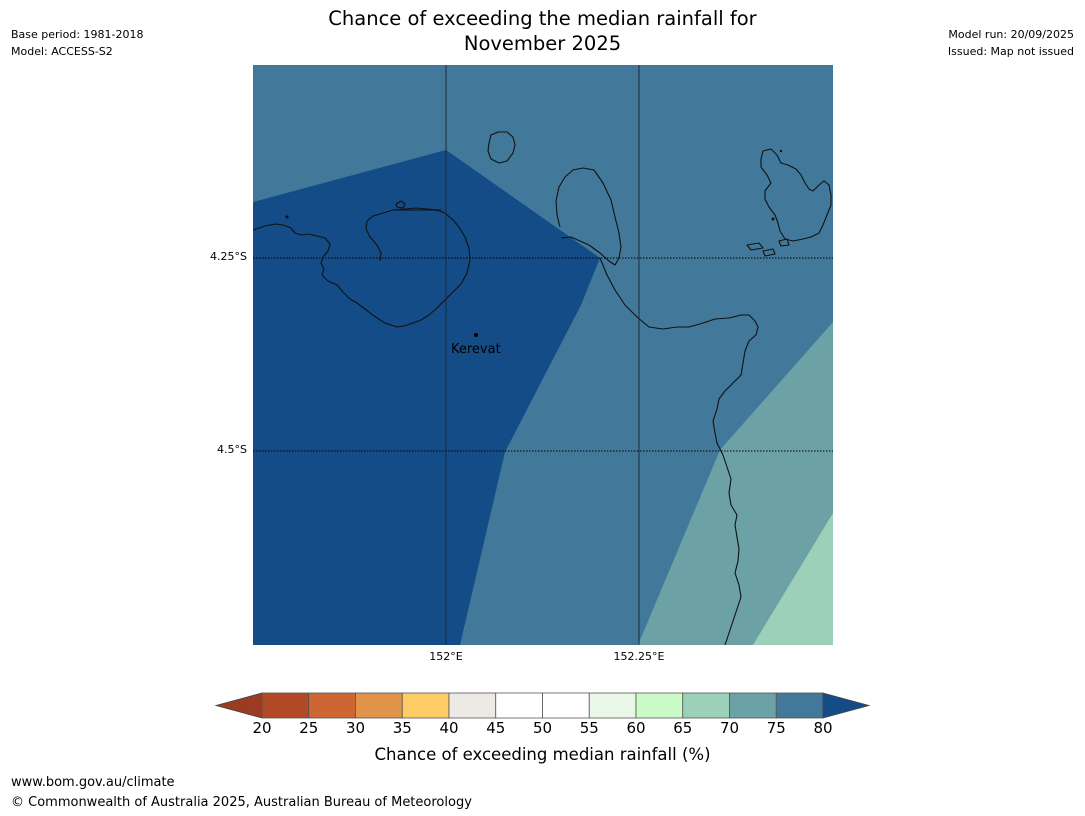 The width and height of the screenshot is (1085, 816). I want to click on coastline-east-island, so click(796, 195).